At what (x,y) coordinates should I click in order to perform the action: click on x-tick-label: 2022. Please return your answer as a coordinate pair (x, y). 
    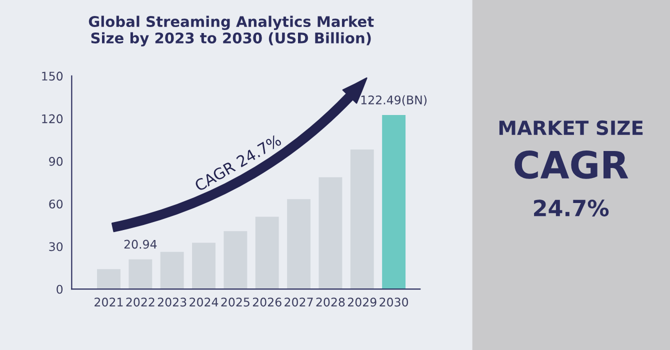
    Looking at the image, I should click on (140, 302).